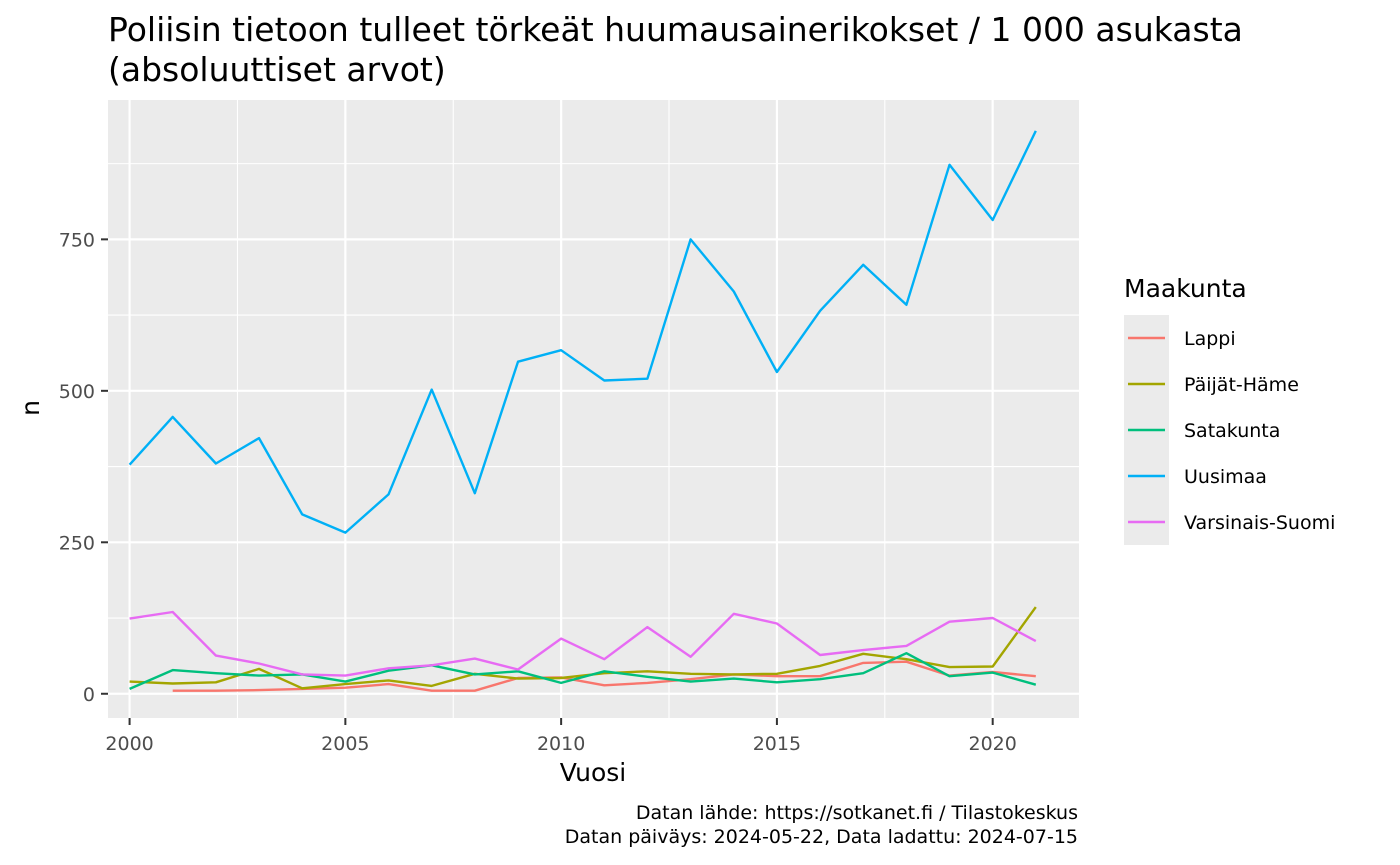  What do you see at coordinates (1210, 339) in the screenshot?
I see `legend-label: Lappi` at bounding box center [1210, 339].